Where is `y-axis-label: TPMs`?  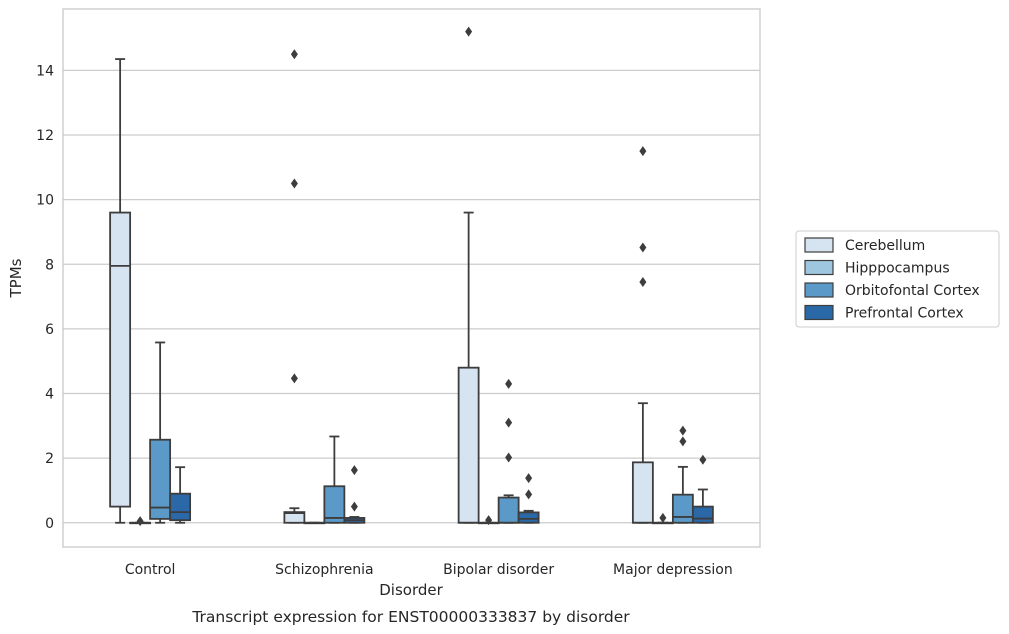 y-axis-label: TPMs is located at coordinates (16, 278).